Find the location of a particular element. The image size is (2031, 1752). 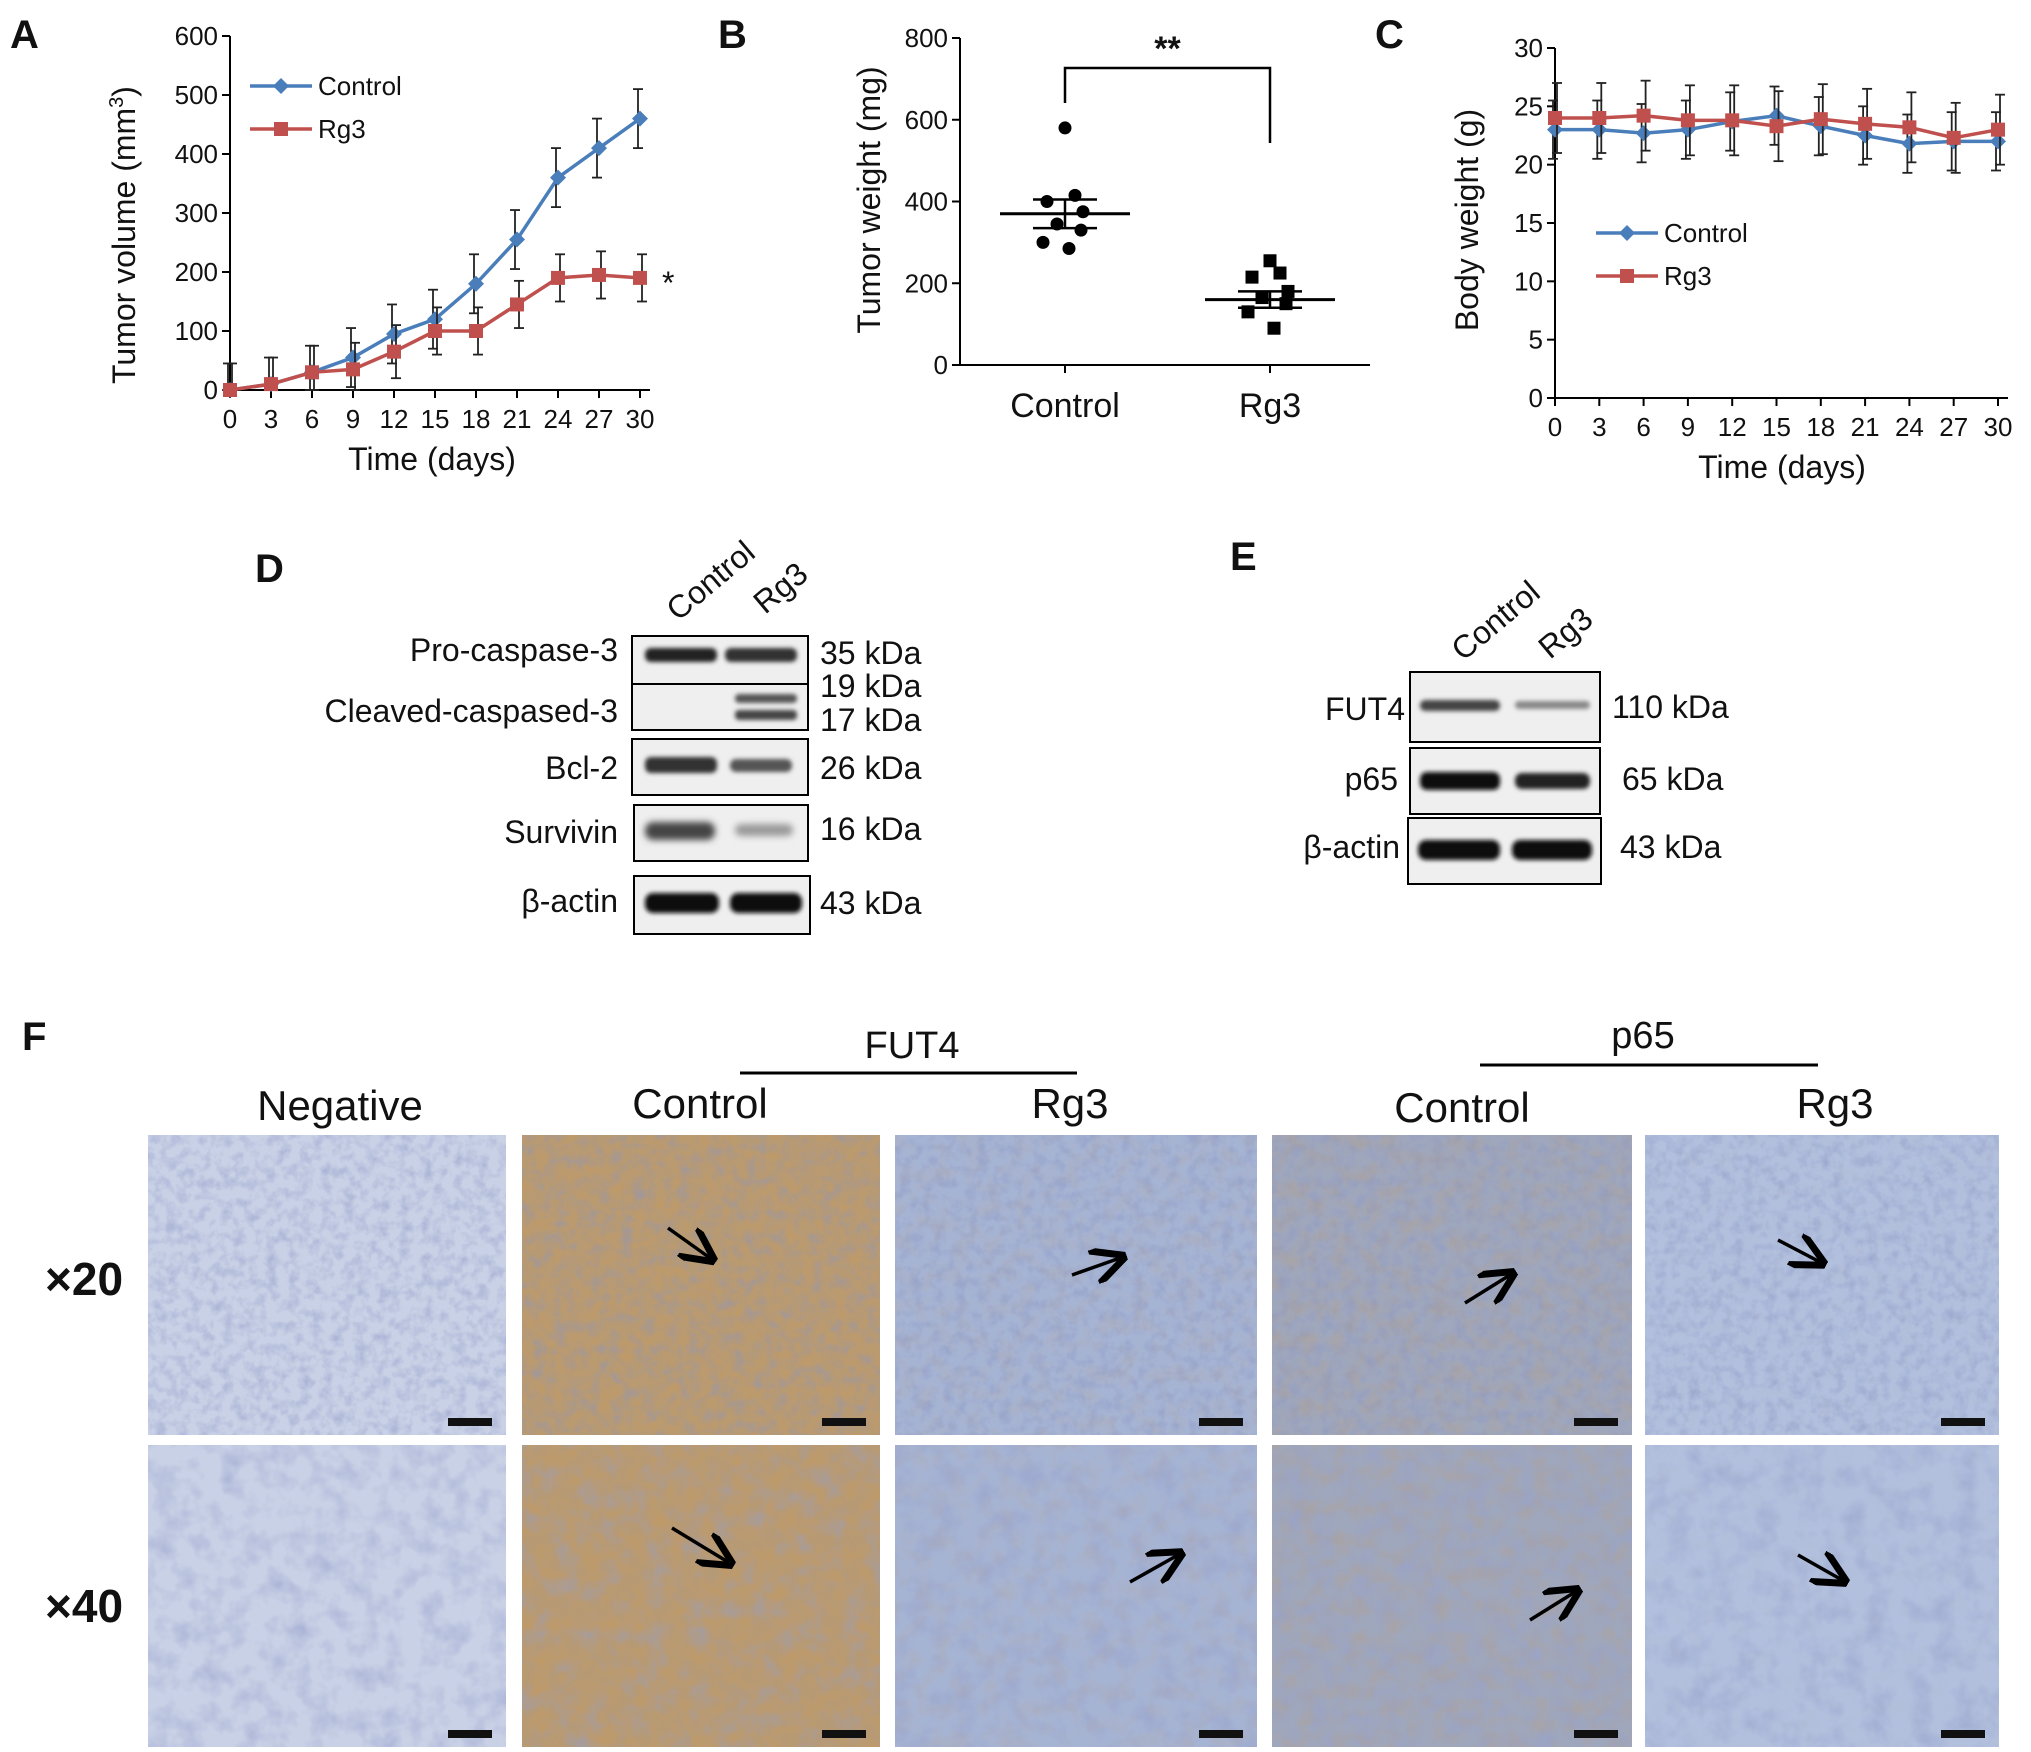

ihc-col-label-p65-rg3: Rg3 is located at coordinates (1834, 1103).